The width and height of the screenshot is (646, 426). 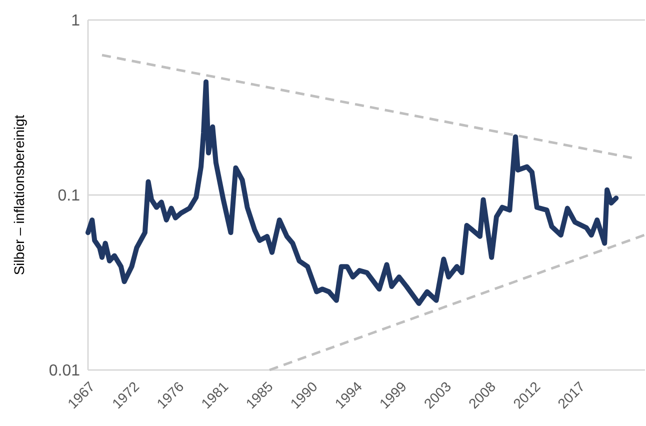 I want to click on y-tick-label: 0.01, so click(x=64, y=371).